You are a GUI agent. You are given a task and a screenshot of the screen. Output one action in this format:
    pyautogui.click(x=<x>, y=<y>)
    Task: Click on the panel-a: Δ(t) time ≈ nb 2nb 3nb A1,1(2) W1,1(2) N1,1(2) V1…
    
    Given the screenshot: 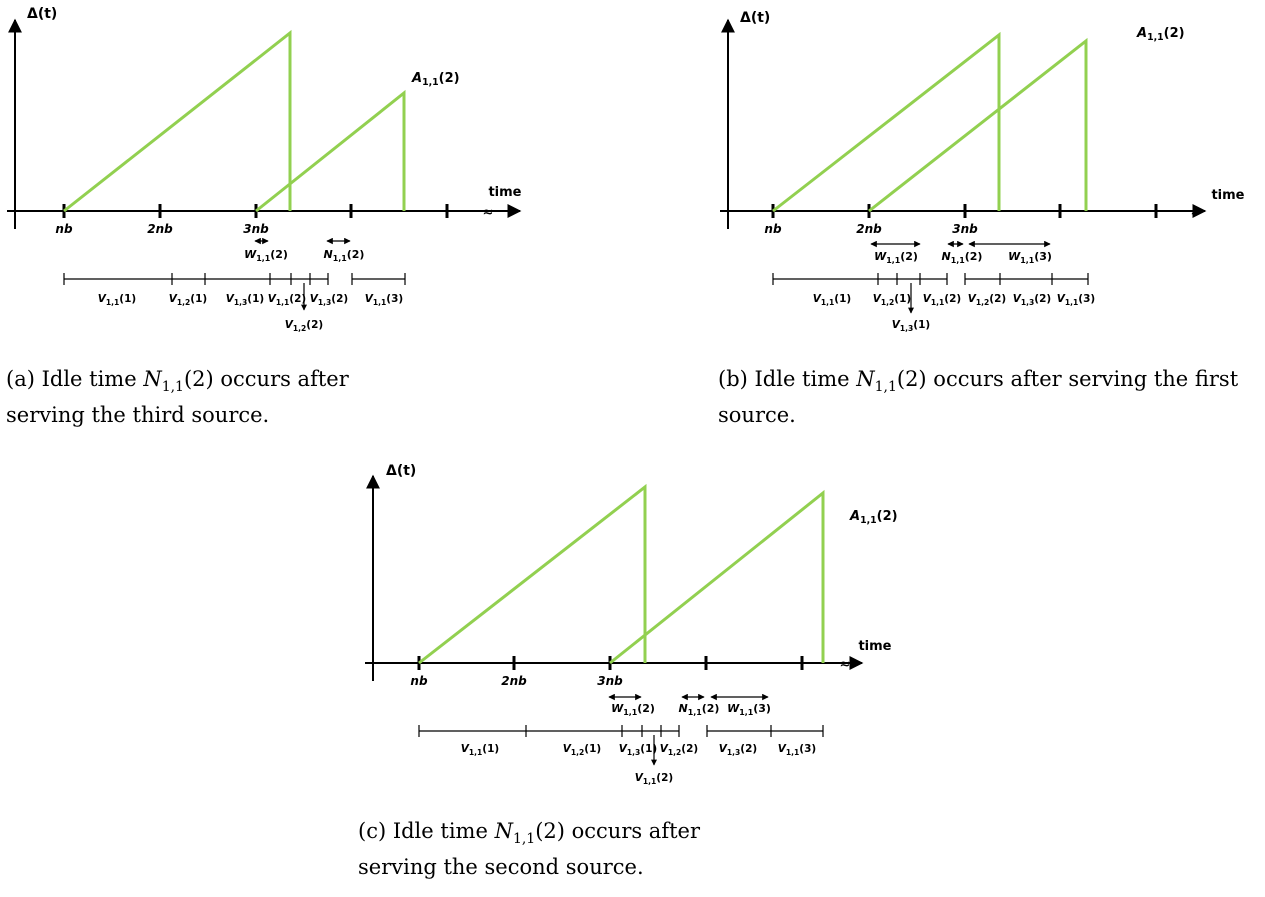 What is the action you would take?
    pyautogui.click(x=264, y=169)
    